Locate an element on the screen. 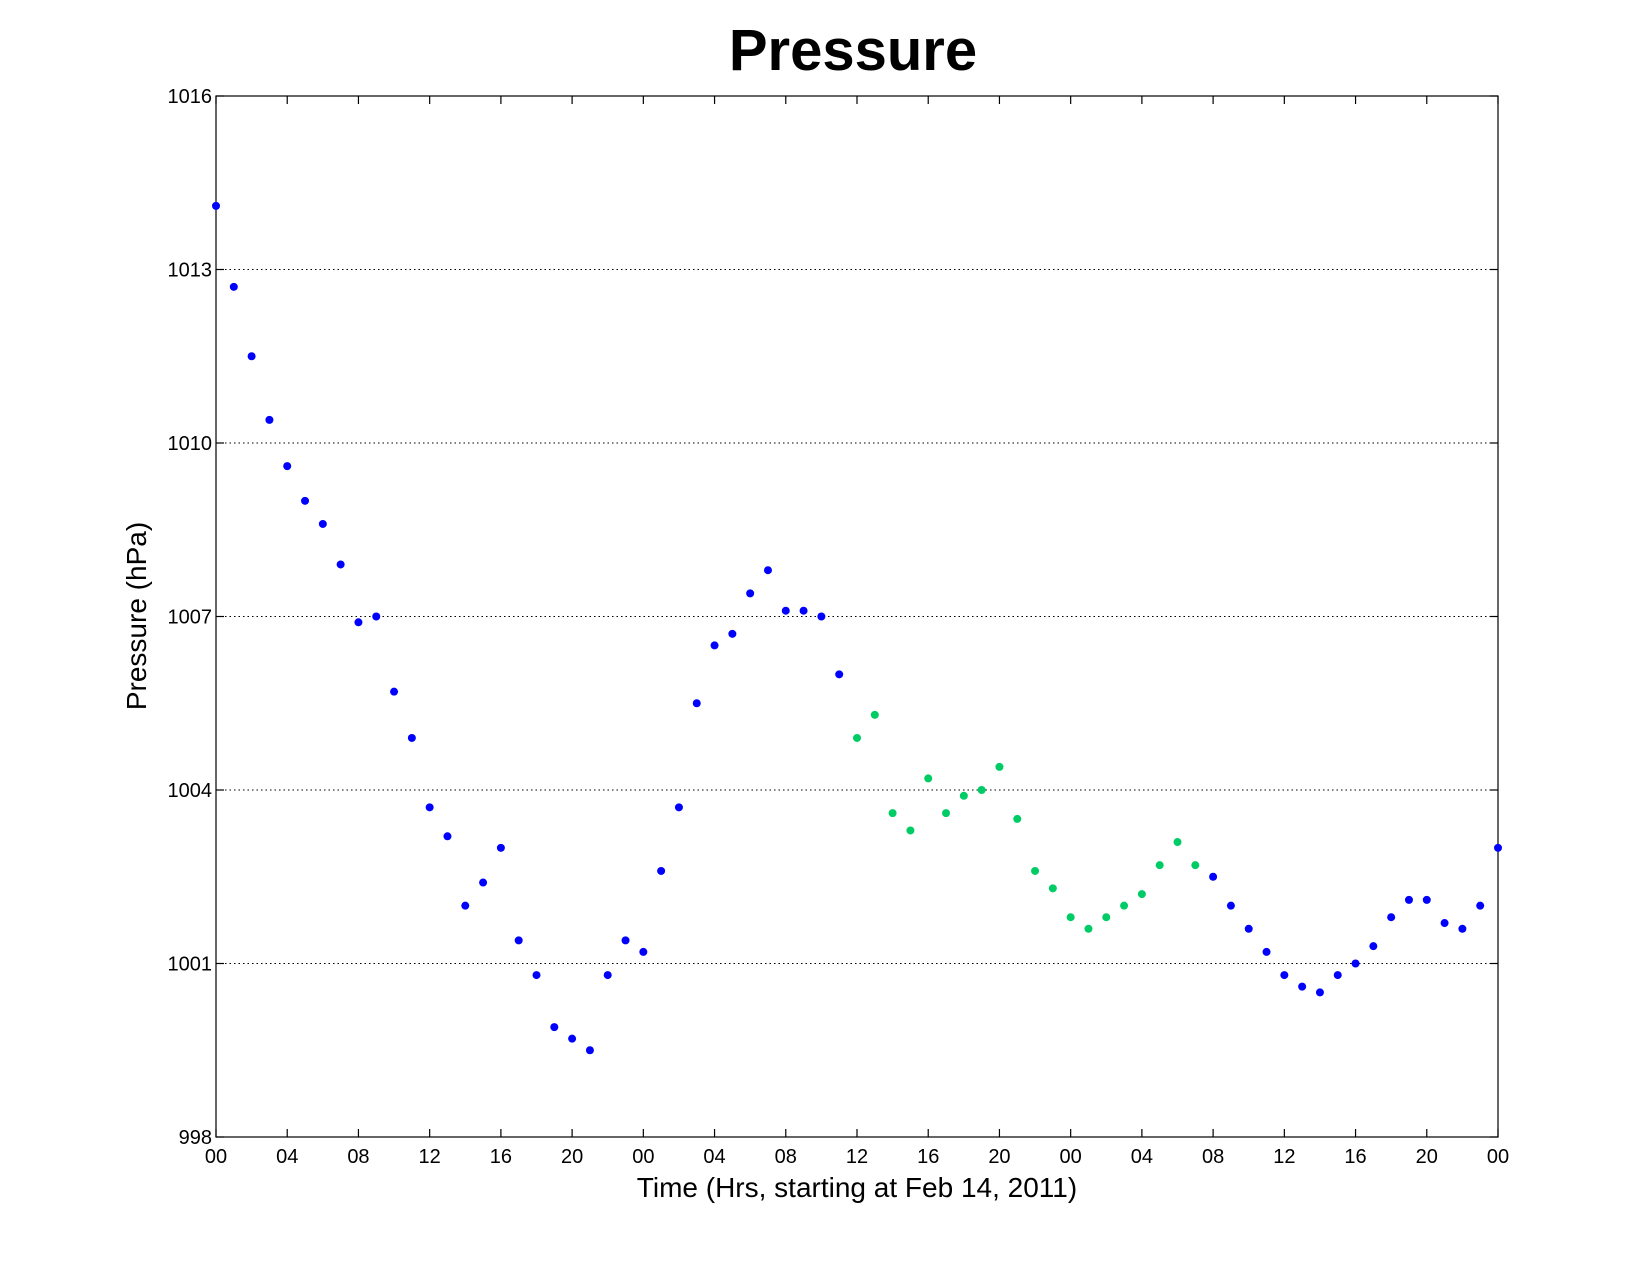 Image resolution: width=1650 pixels, height=1275 pixels. y-axis-title: Pressure (hPa) is located at coordinates (136, 616).